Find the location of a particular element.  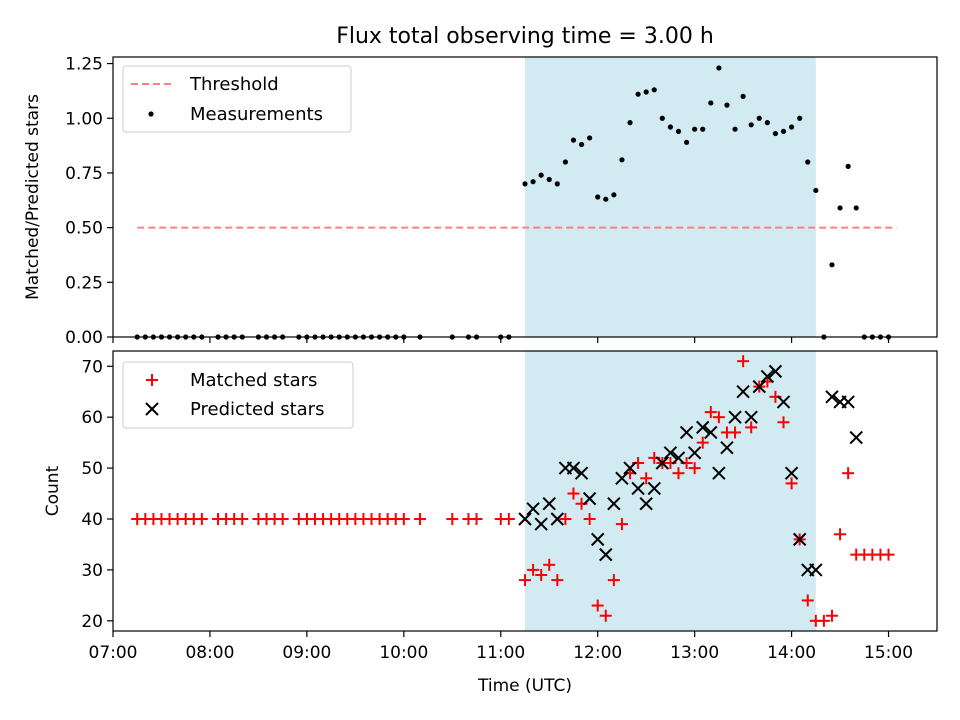

x-tick-label: 10:00 is located at coordinates (403, 653).